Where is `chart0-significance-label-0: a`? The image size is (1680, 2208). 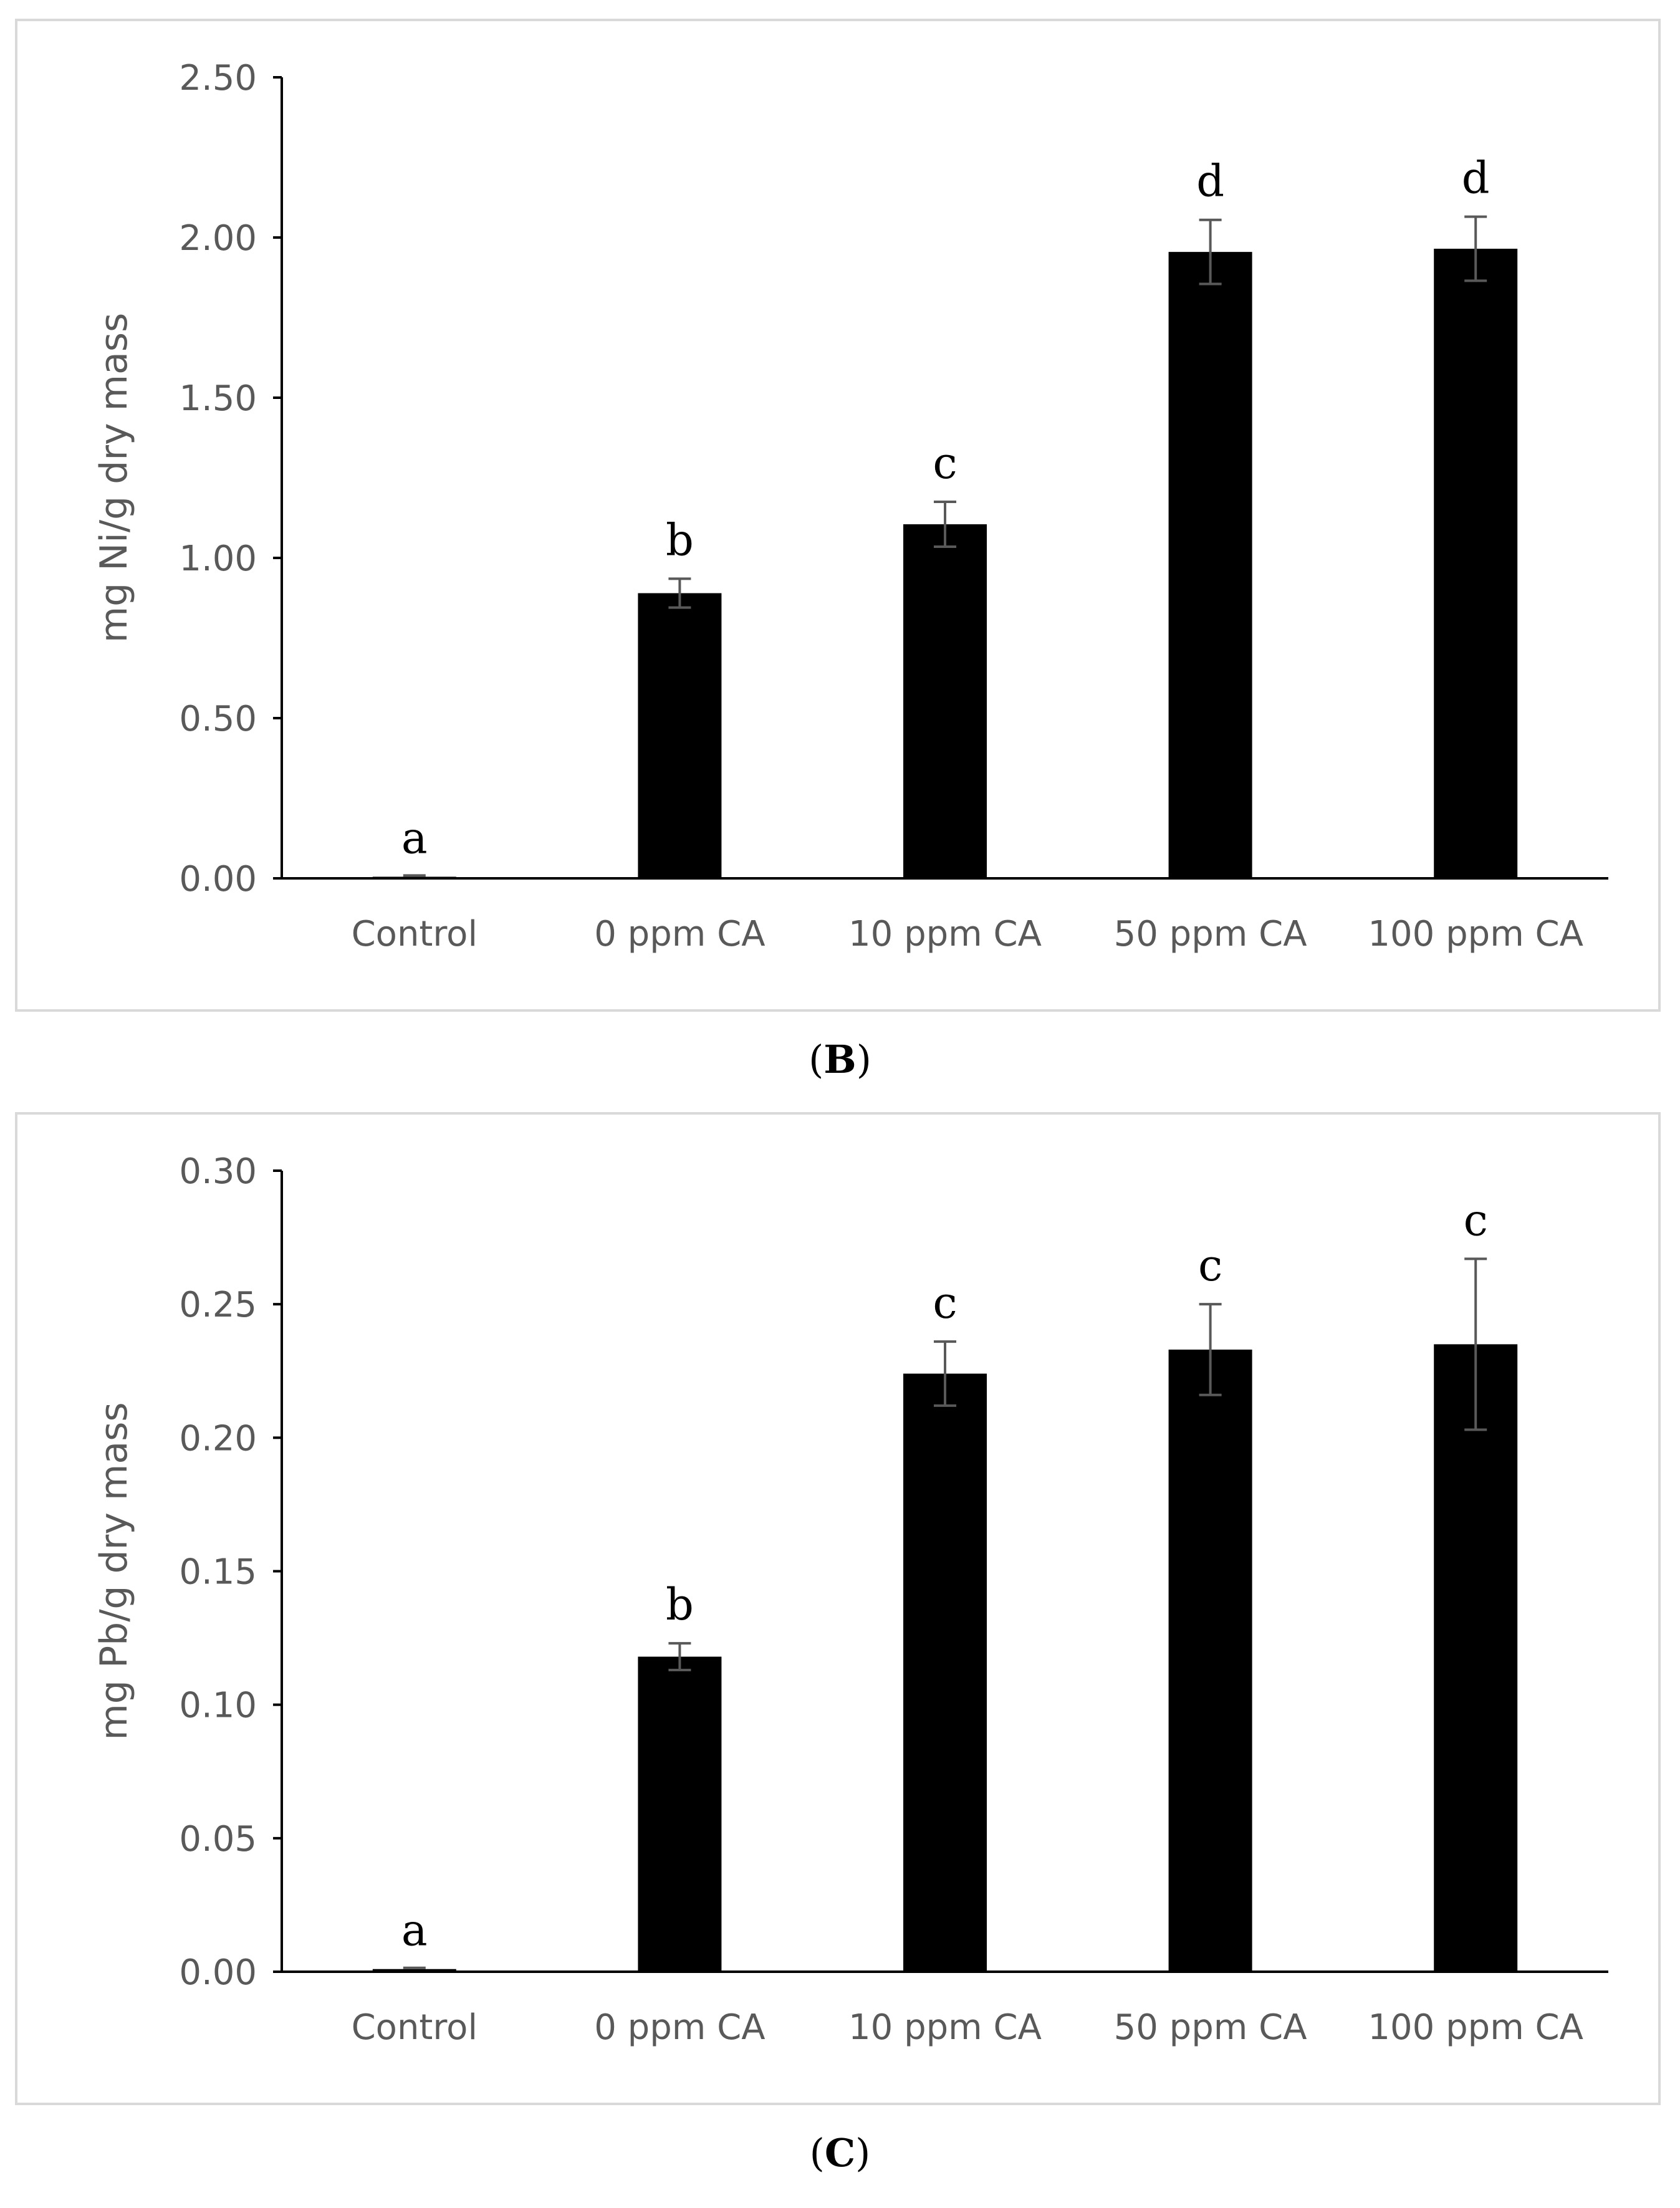 chart0-significance-label-0: a is located at coordinates (414, 838).